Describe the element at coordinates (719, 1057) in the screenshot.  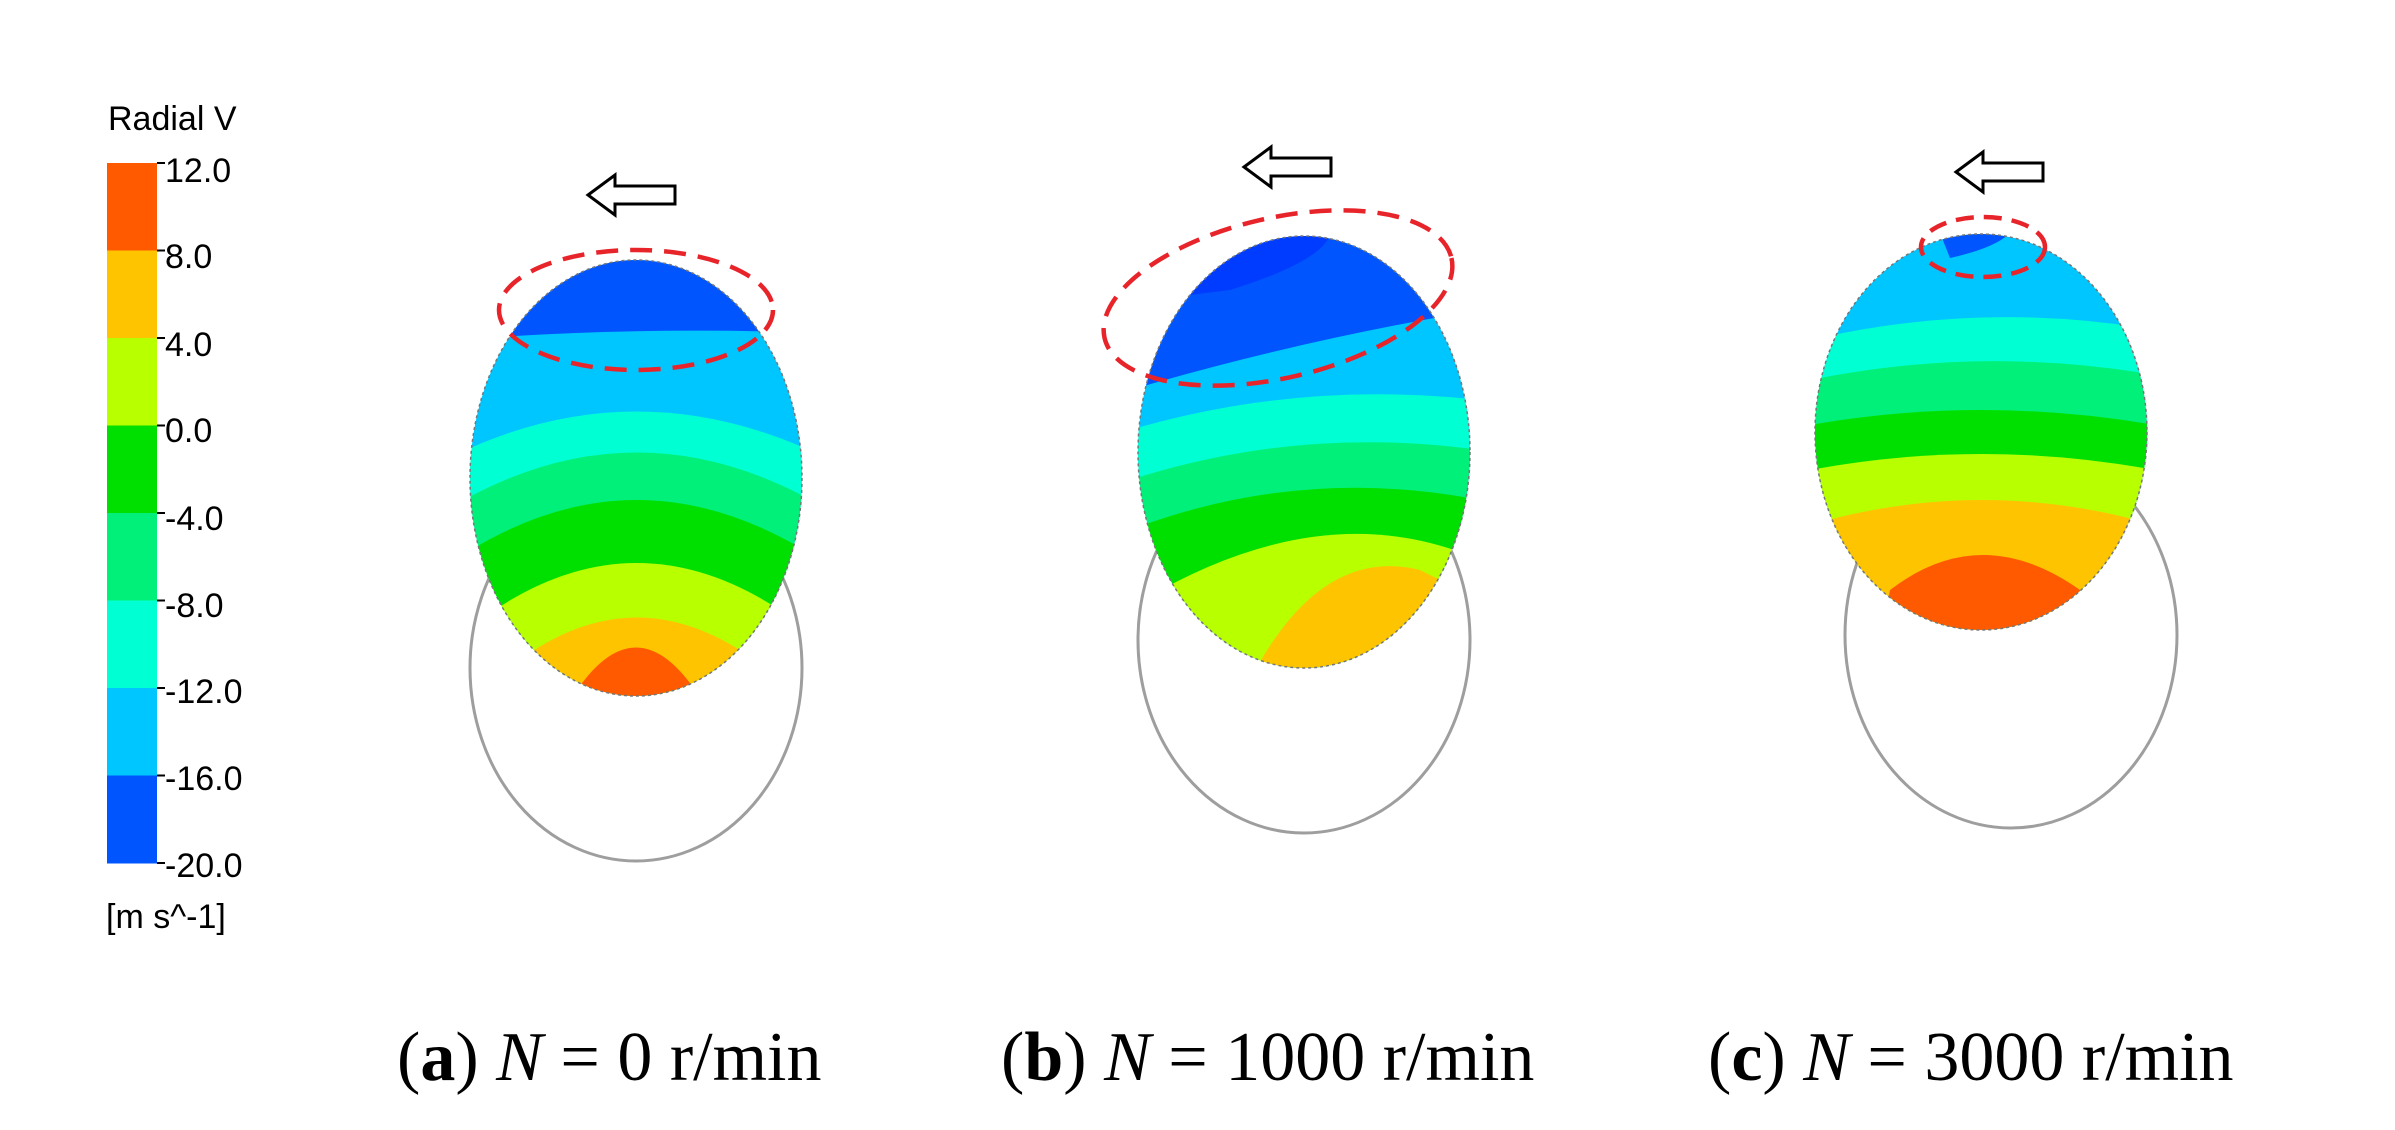
I see `caption-speed: 0 r/min` at that location.